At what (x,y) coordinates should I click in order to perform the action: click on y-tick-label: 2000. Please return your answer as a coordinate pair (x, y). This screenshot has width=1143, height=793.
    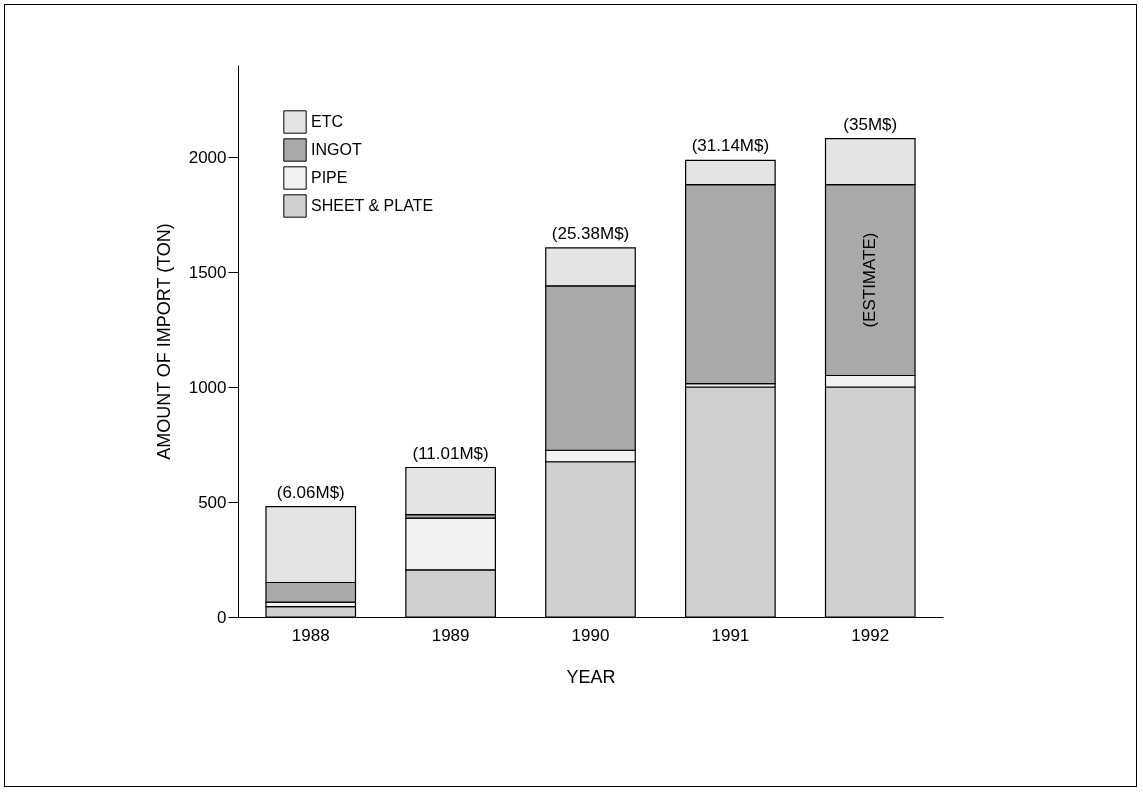
    Looking at the image, I should click on (207, 157).